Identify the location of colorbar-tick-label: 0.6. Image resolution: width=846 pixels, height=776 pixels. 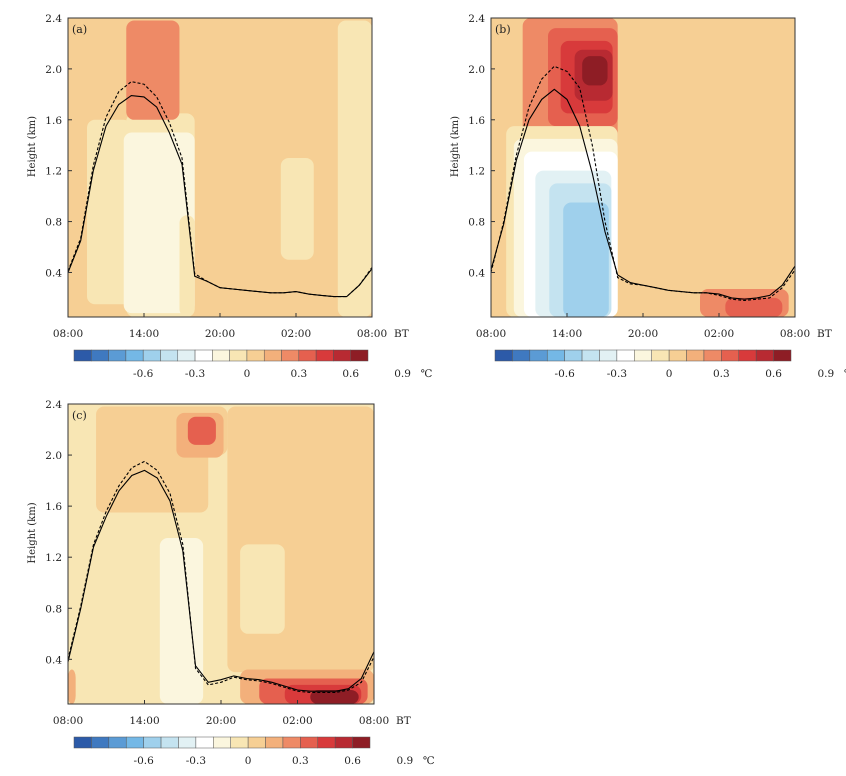
(352, 761).